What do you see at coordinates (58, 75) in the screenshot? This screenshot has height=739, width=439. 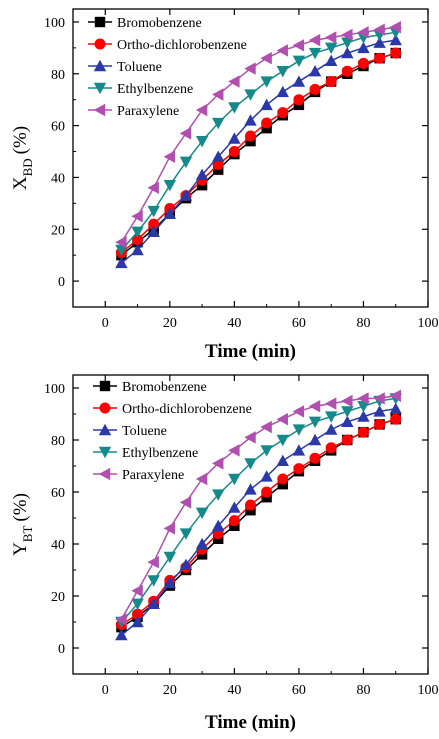 I see `y-tick-label: 80` at bounding box center [58, 75].